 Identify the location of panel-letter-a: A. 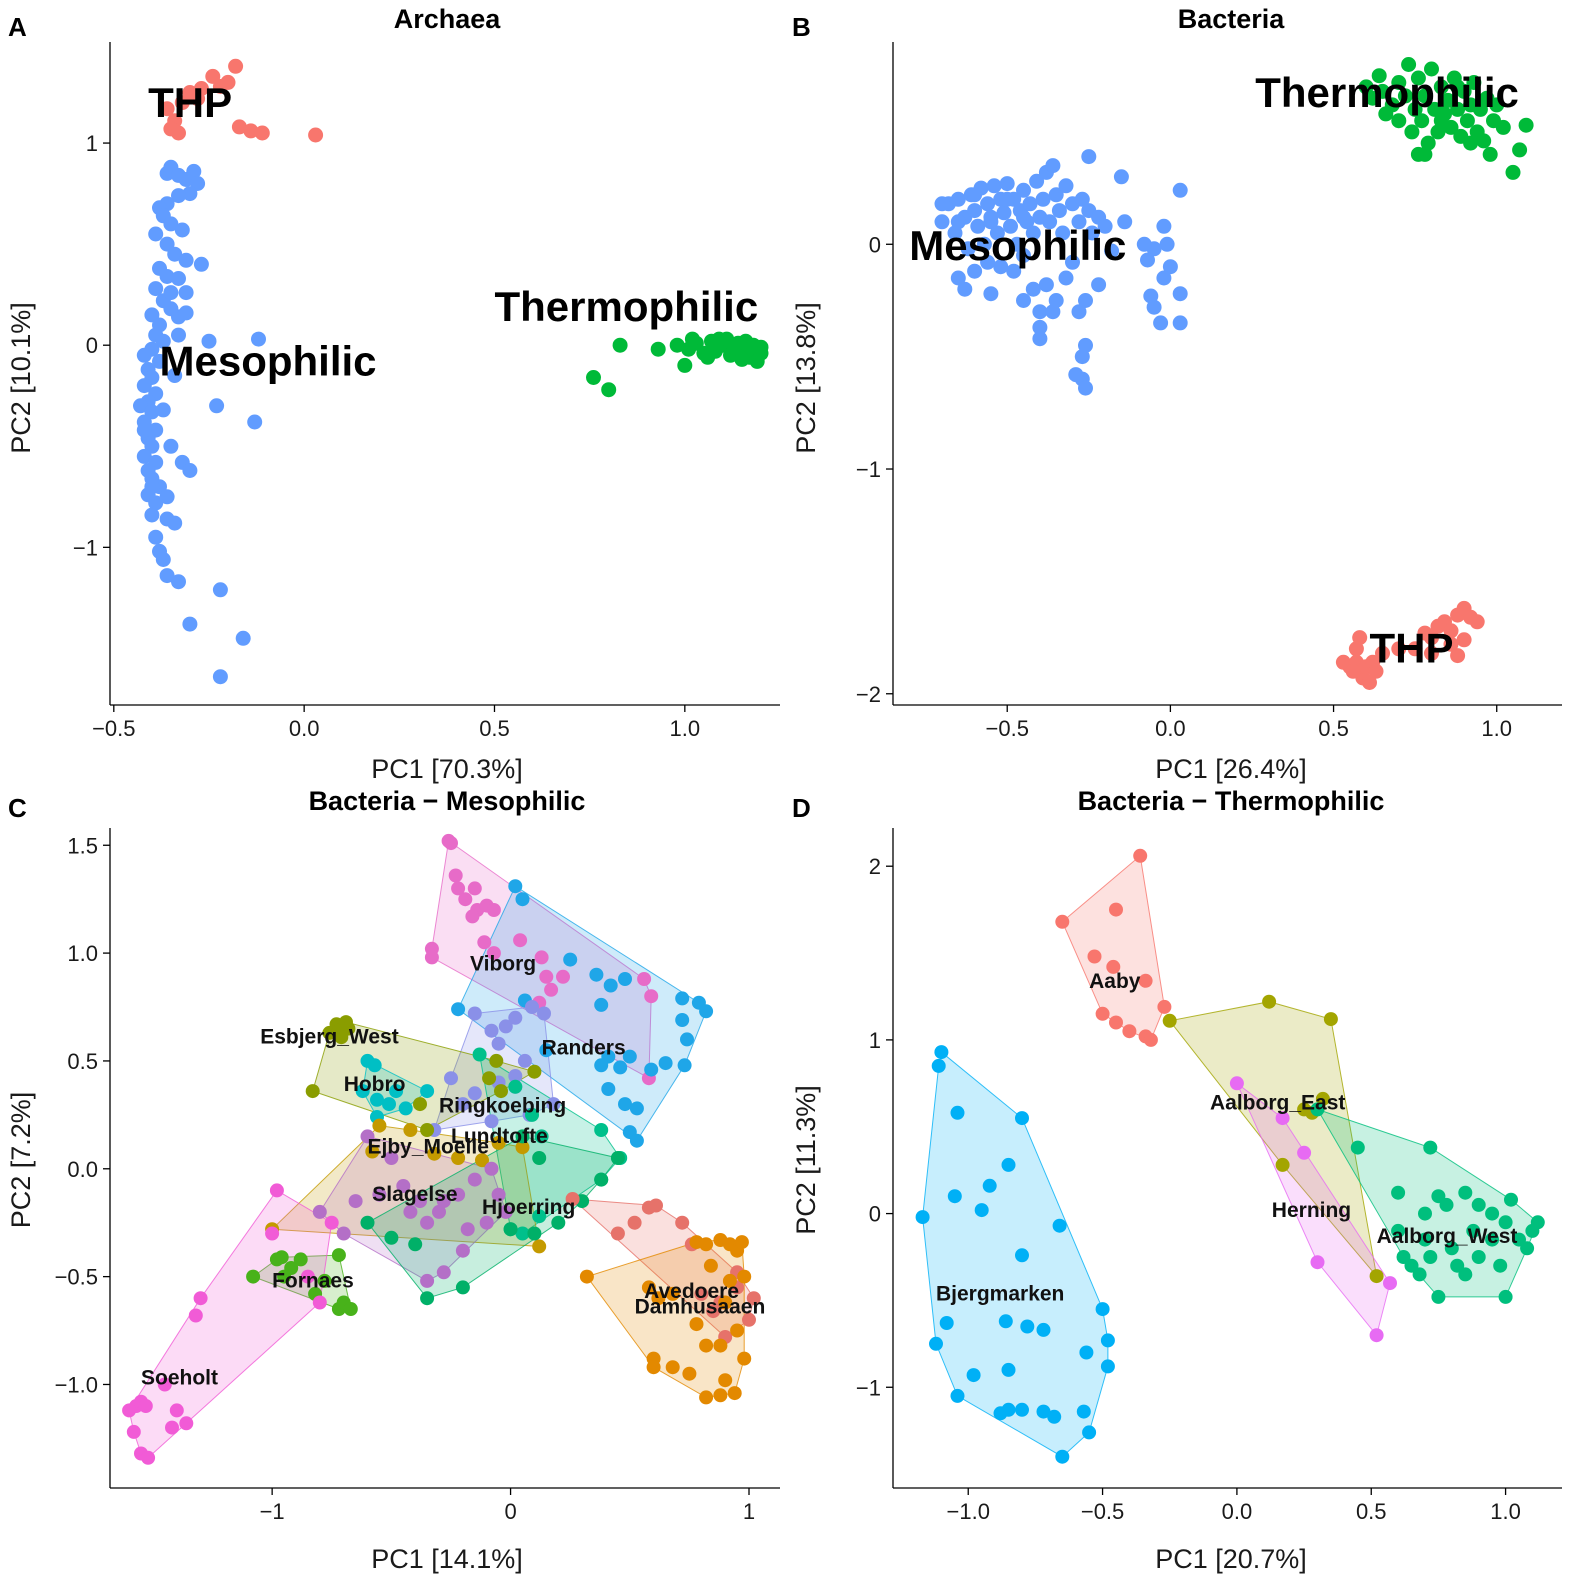
(17, 27).